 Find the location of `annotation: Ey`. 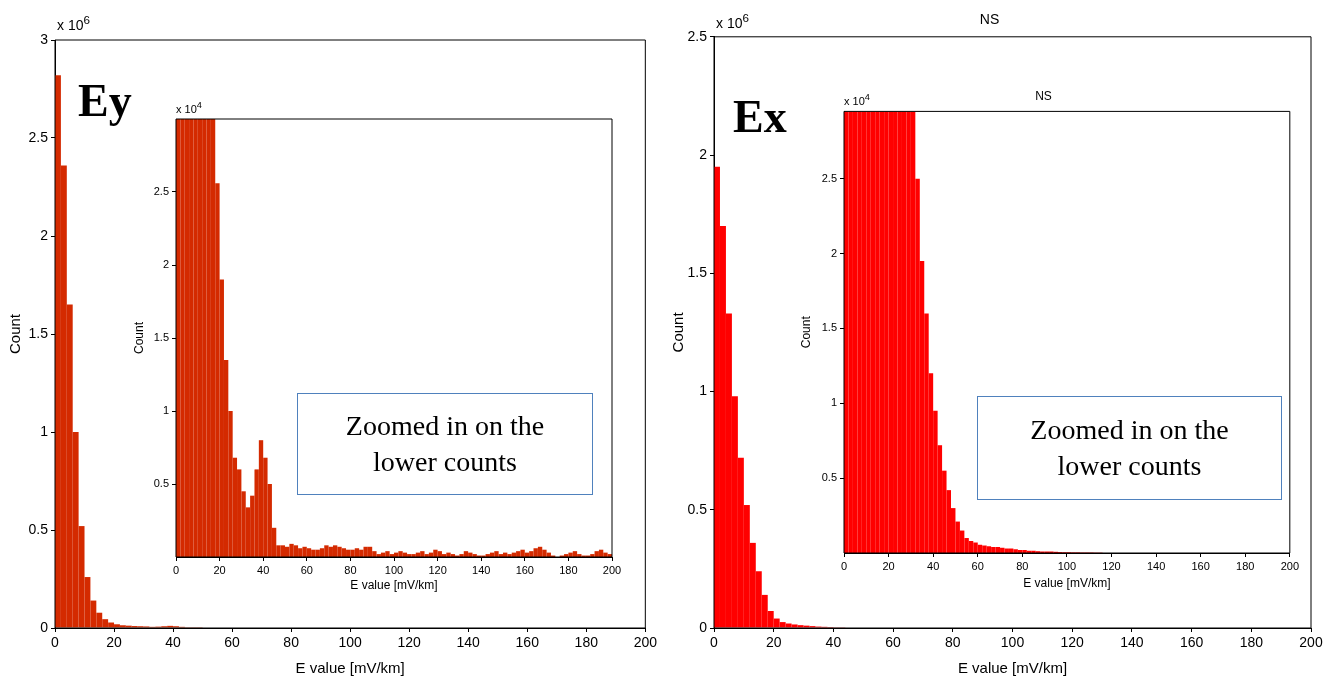

annotation: Ey is located at coordinates (105, 100).